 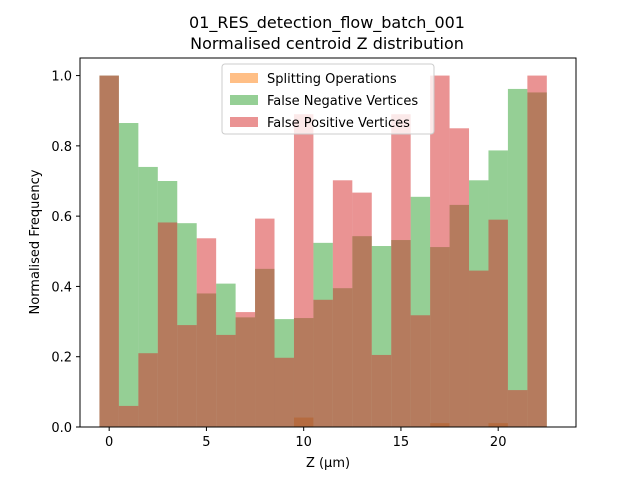 What do you see at coordinates (244, 100) in the screenshot?
I see `legend-swatch-series1` at bounding box center [244, 100].